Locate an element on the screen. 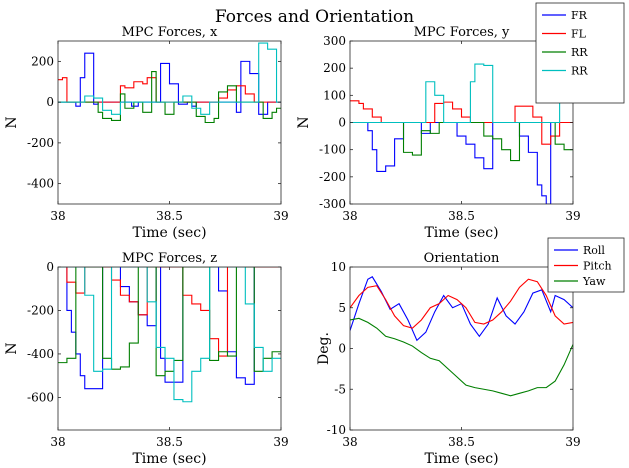  subplot-title: MPC Forces, y is located at coordinates (462, 32).